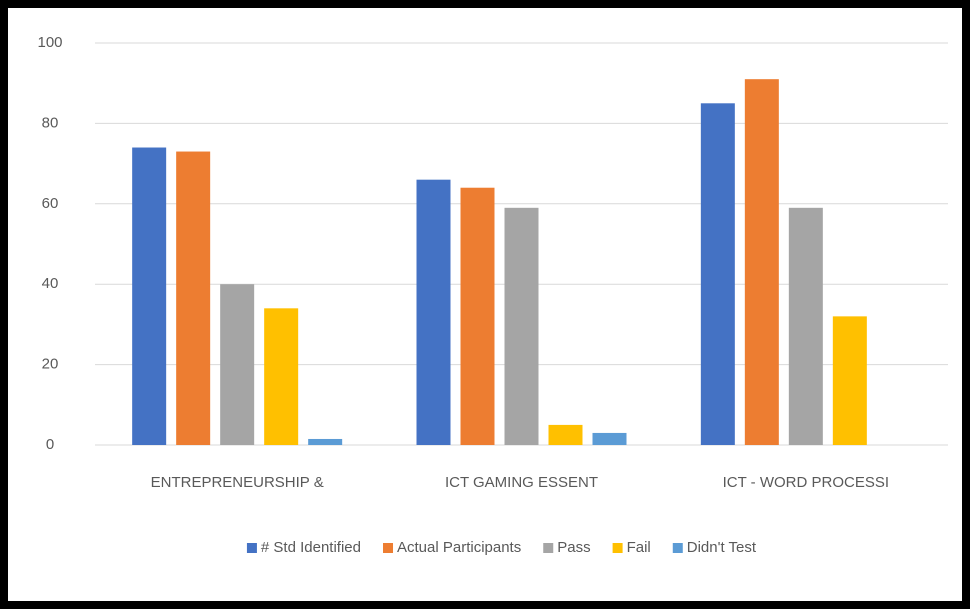  Describe the element at coordinates (50, 203) in the screenshot. I see `y-tick-label: 60` at that location.